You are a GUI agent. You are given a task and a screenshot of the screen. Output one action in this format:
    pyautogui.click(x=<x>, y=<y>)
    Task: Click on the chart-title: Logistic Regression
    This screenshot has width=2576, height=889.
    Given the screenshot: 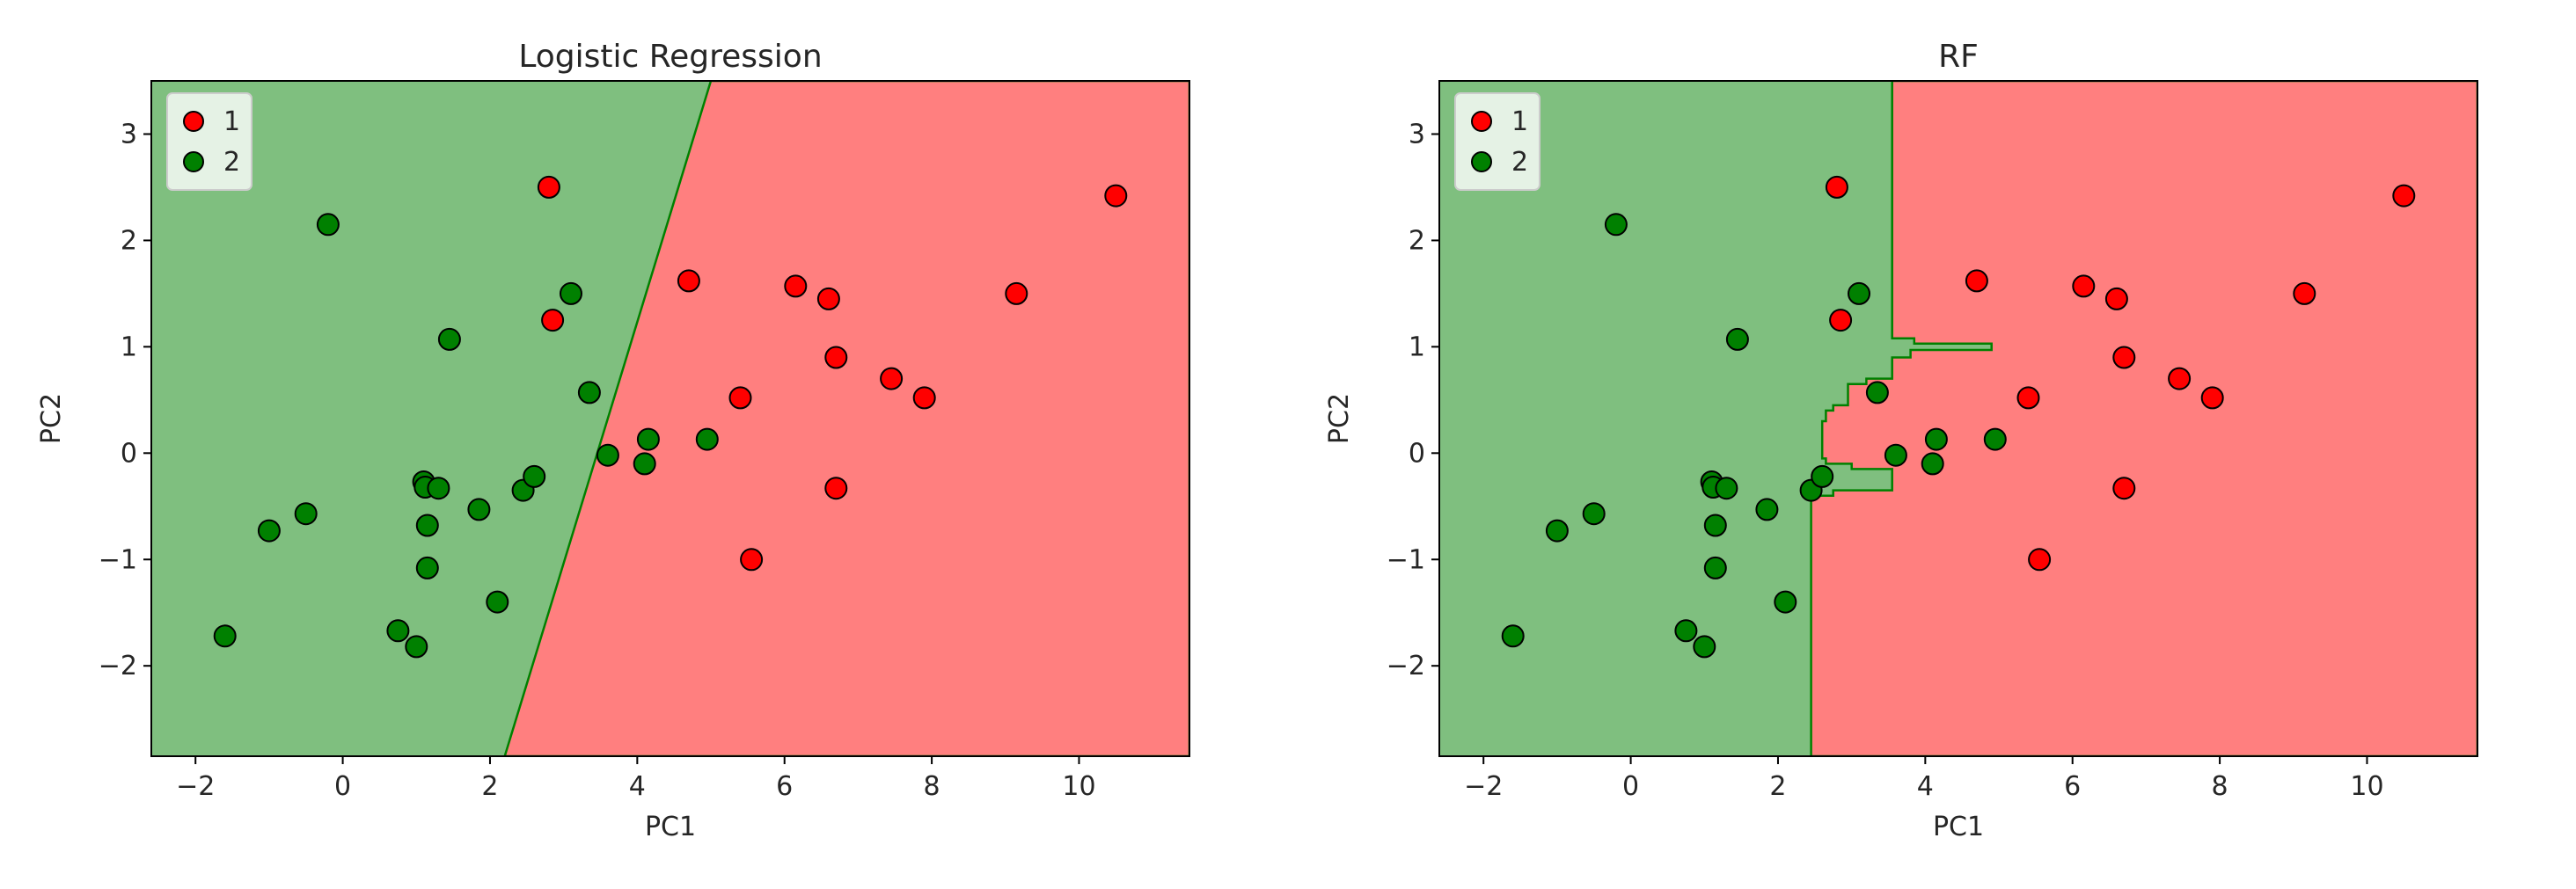 What is the action you would take?
    pyautogui.click(x=670, y=57)
    